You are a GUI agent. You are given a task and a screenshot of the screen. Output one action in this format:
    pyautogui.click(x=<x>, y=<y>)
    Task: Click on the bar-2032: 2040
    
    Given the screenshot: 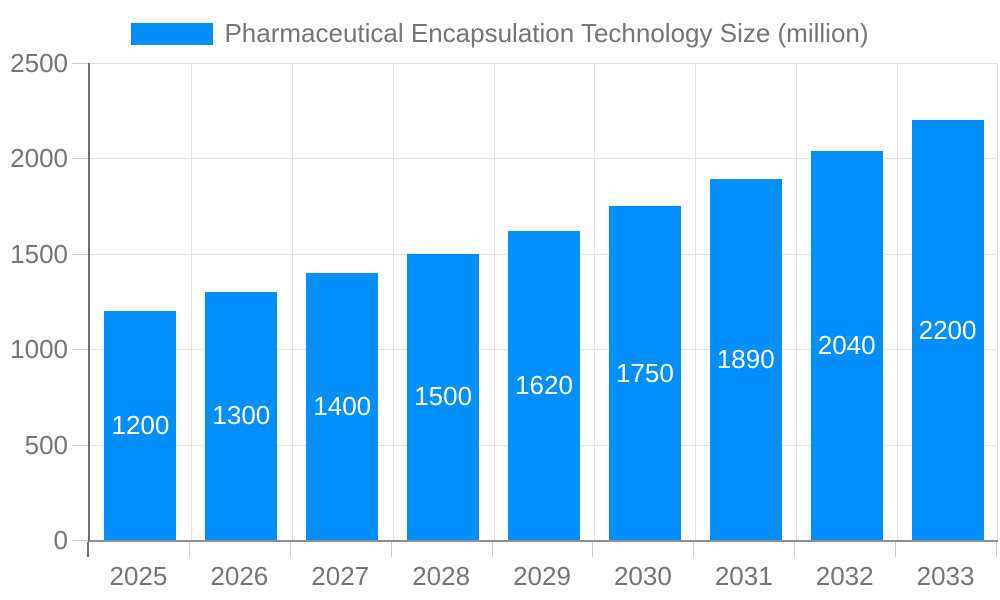 What is the action you would take?
    pyautogui.click(x=846, y=345)
    